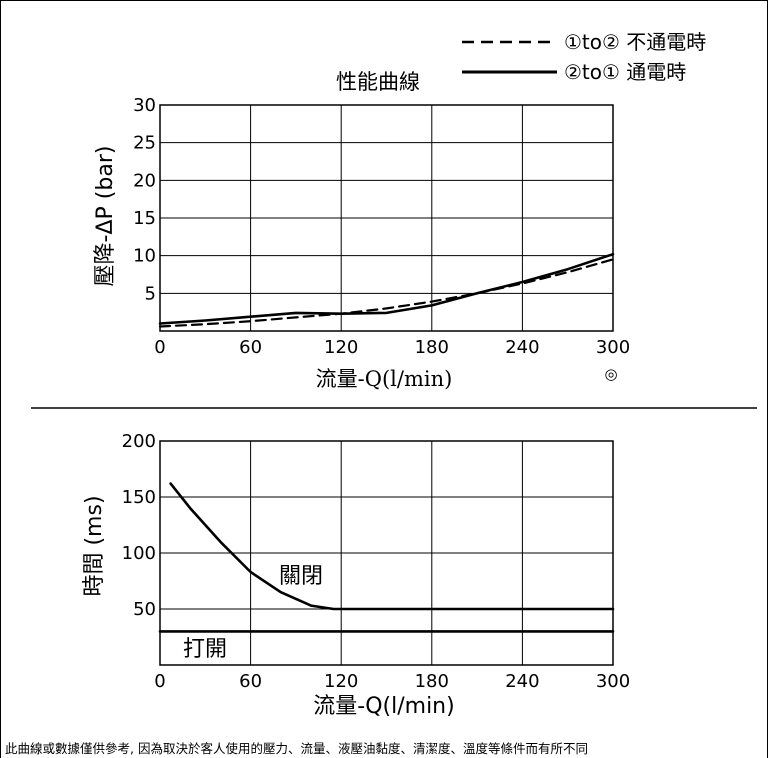 This screenshot has height=758, width=768. What do you see at coordinates (384, 379) in the screenshot?
I see `chart1-xlabel: 流量-Q(l/min)` at bounding box center [384, 379].